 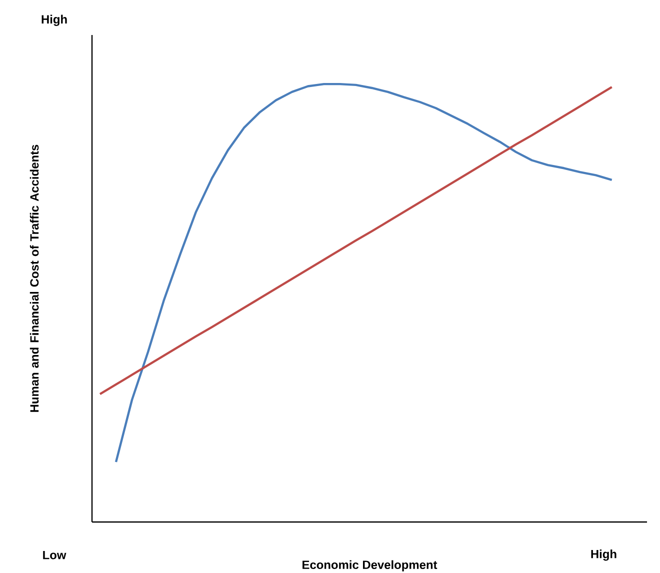 What do you see at coordinates (34, 278) in the screenshot?
I see `y-axis-title: Human and Financial Cost of Traffic Accidents` at bounding box center [34, 278].